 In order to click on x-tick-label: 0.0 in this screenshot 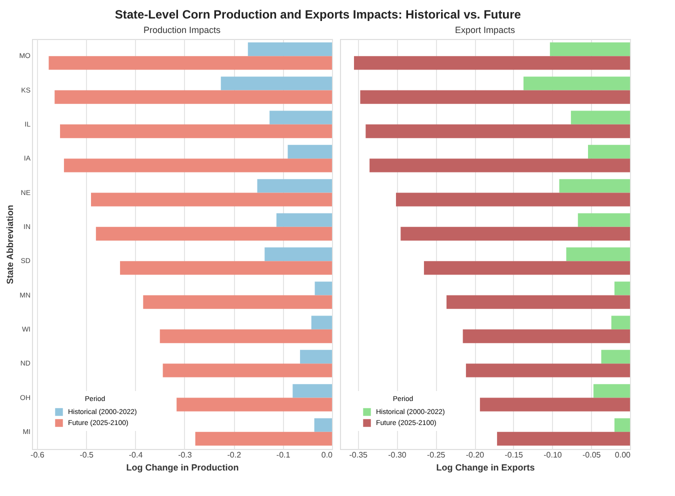, I will do `click(327, 455)`.